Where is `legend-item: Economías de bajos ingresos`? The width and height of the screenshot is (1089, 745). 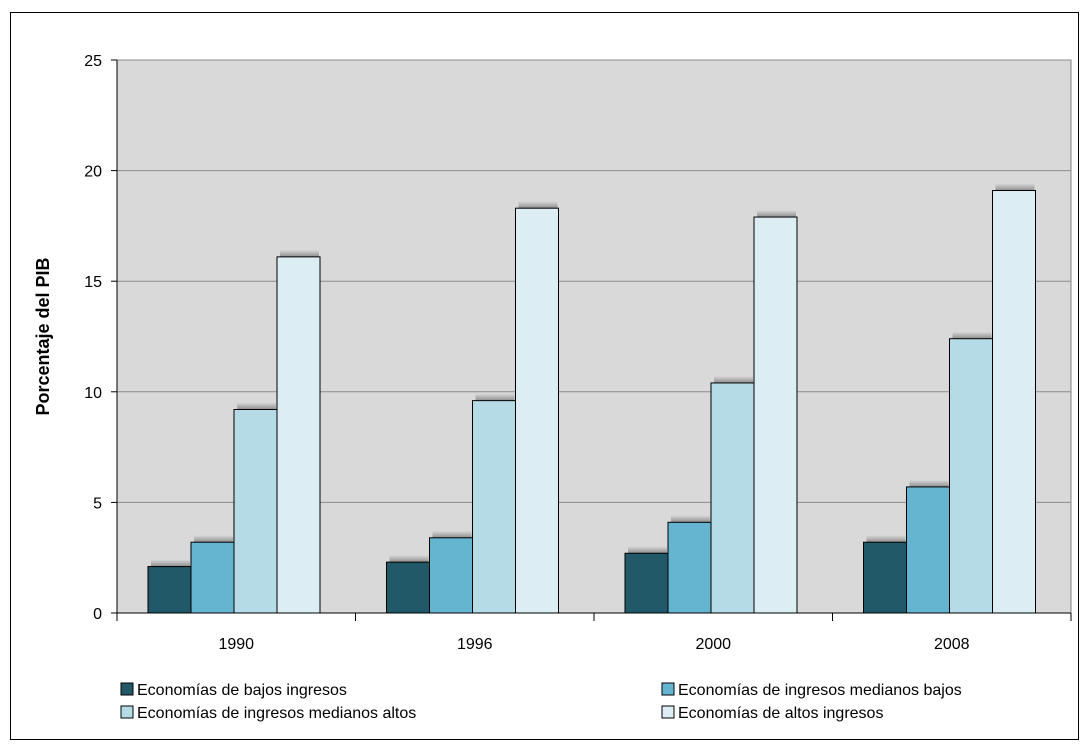
legend-item: Economías de bajos ingresos is located at coordinates (233, 690).